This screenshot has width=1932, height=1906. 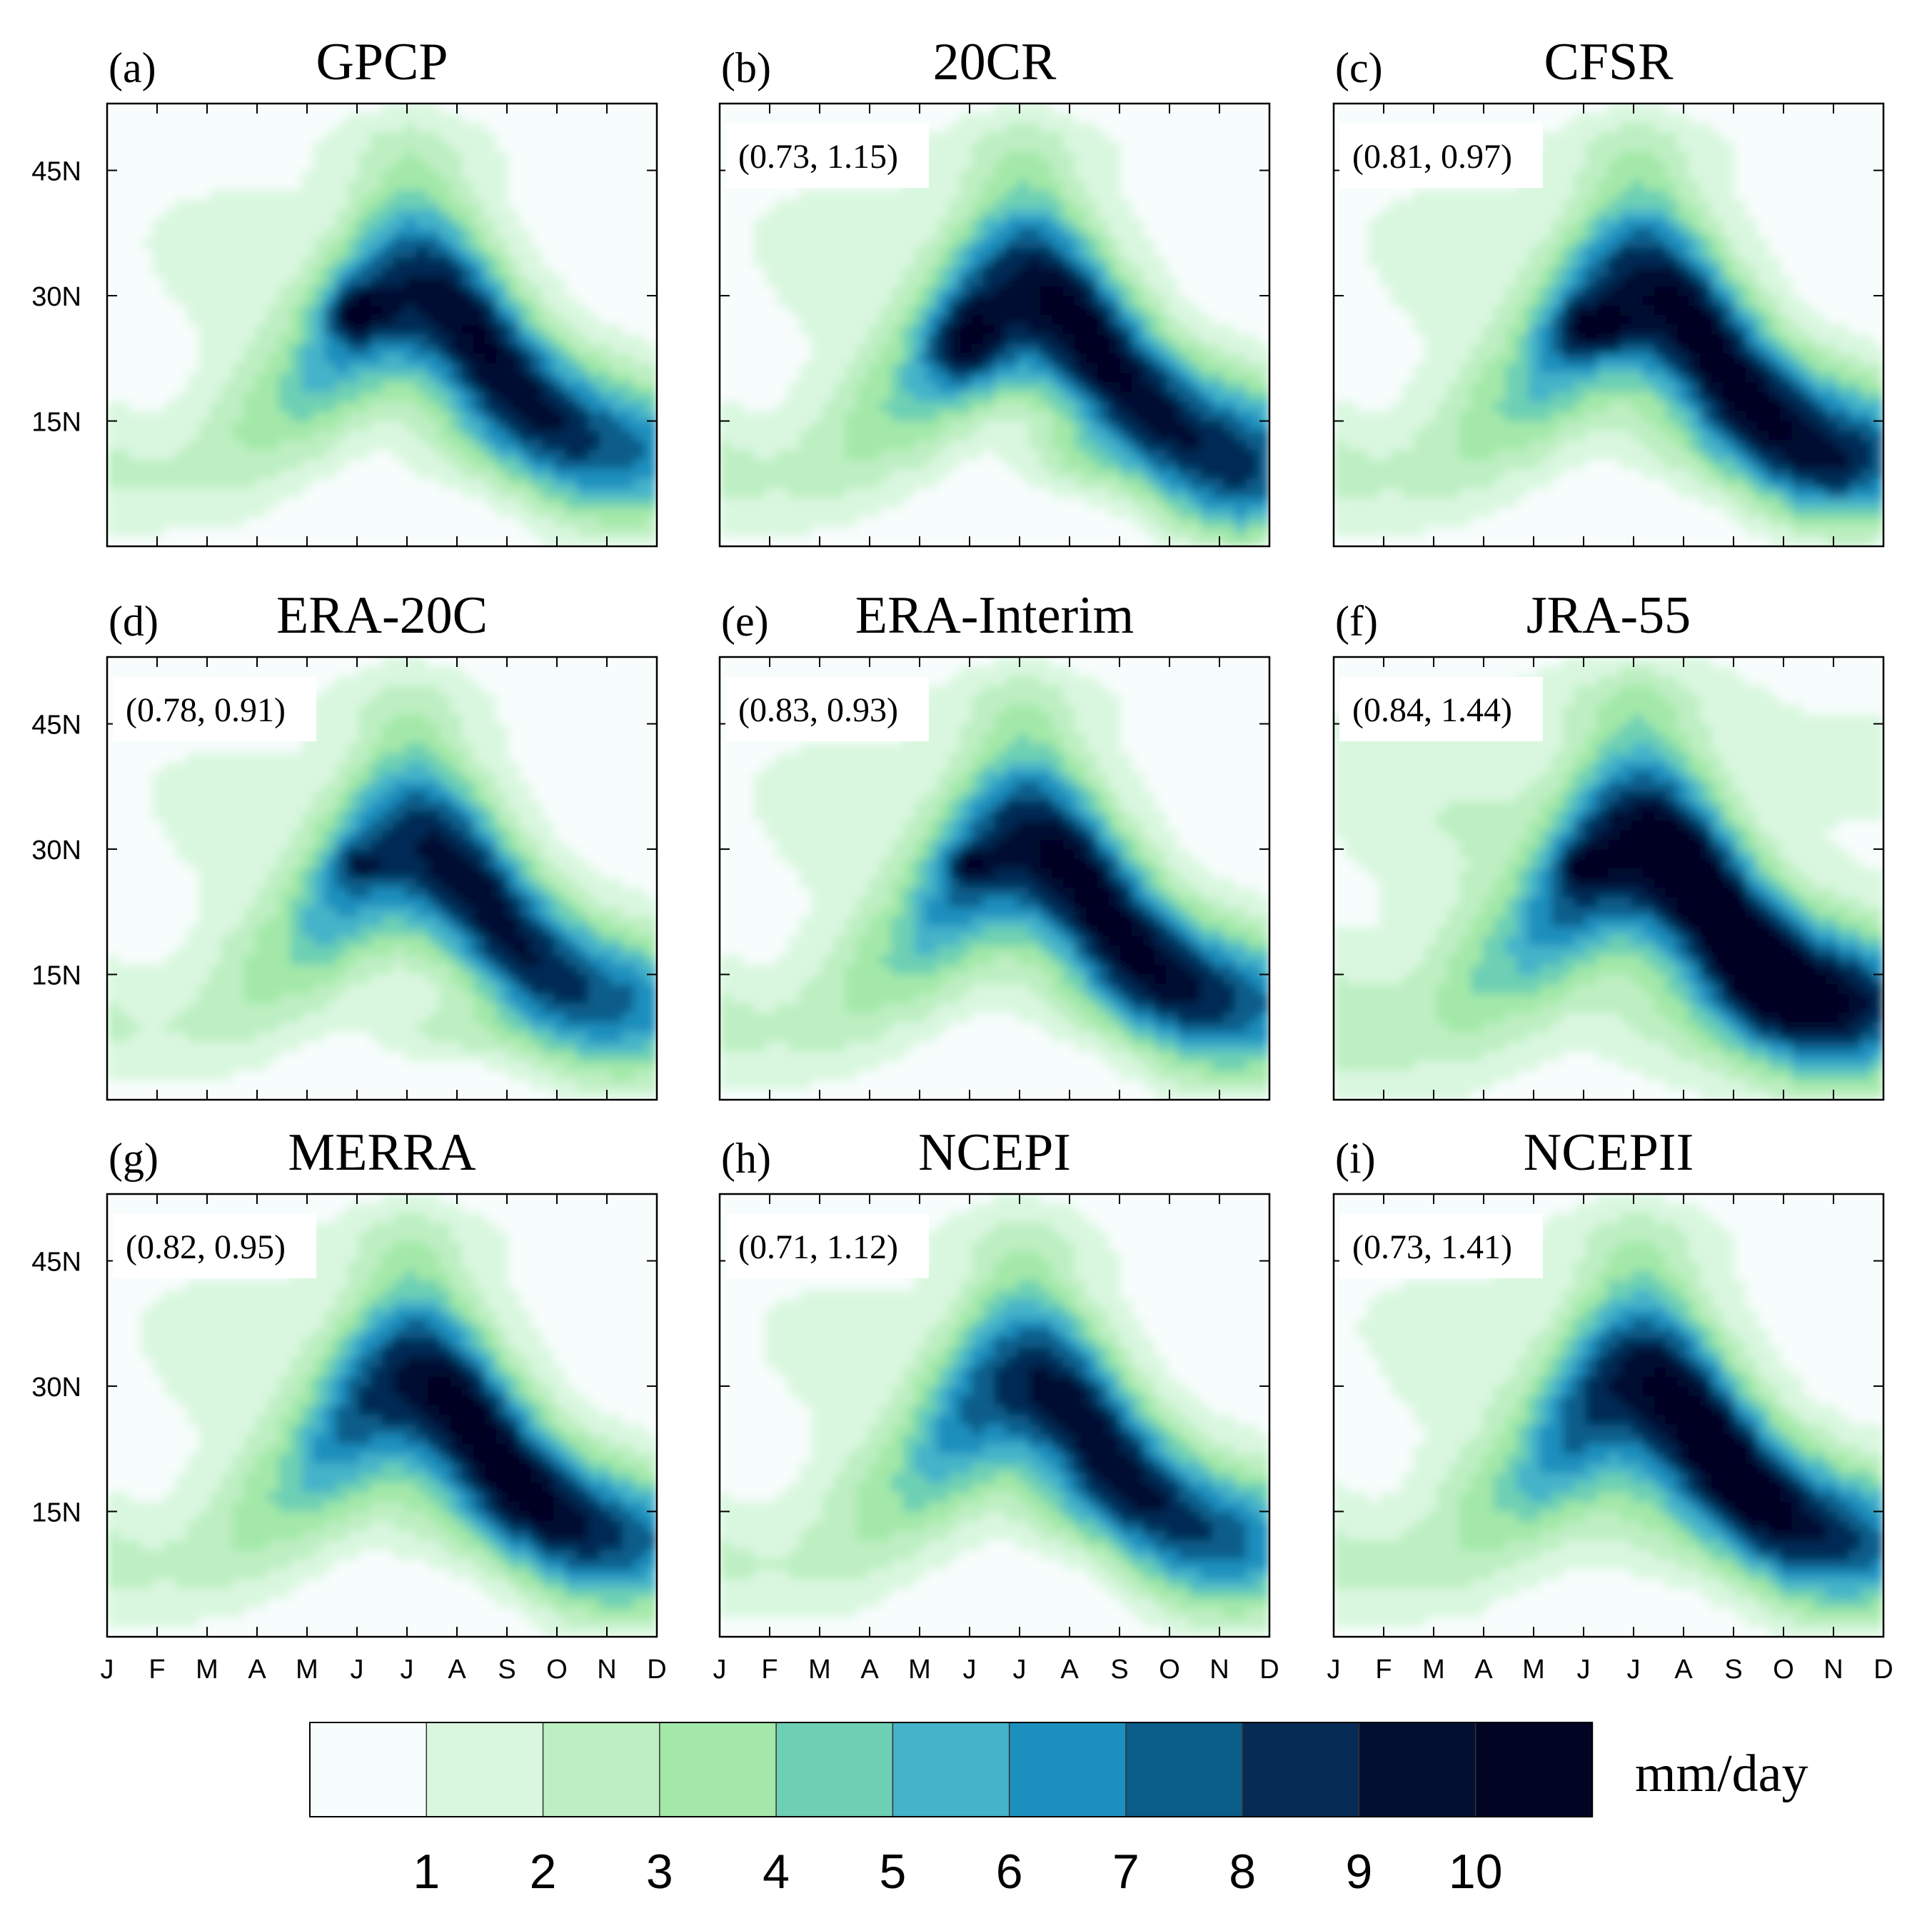 I want to click on panel-e: (e) ERA-Interim (0.83, 0.93), so click(x=994, y=843).